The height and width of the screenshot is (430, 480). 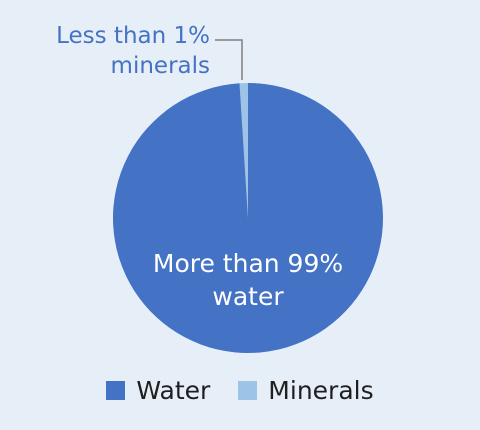 What do you see at coordinates (248, 390) in the screenshot?
I see `legend-swatch-minerals` at bounding box center [248, 390].